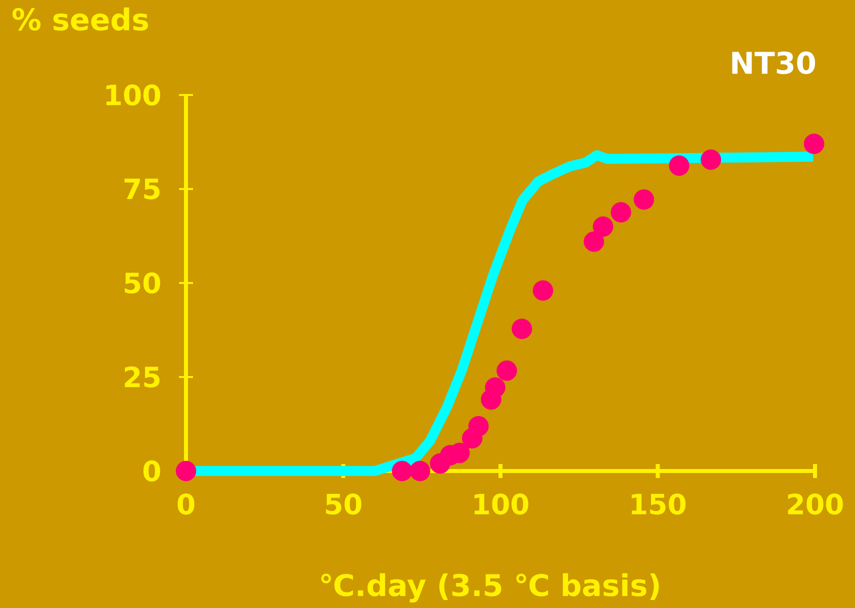 This screenshot has width=855, height=608. Describe the element at coordinates (659, 504) in the screenshot. I see `x-tick-label: 150` at that location.